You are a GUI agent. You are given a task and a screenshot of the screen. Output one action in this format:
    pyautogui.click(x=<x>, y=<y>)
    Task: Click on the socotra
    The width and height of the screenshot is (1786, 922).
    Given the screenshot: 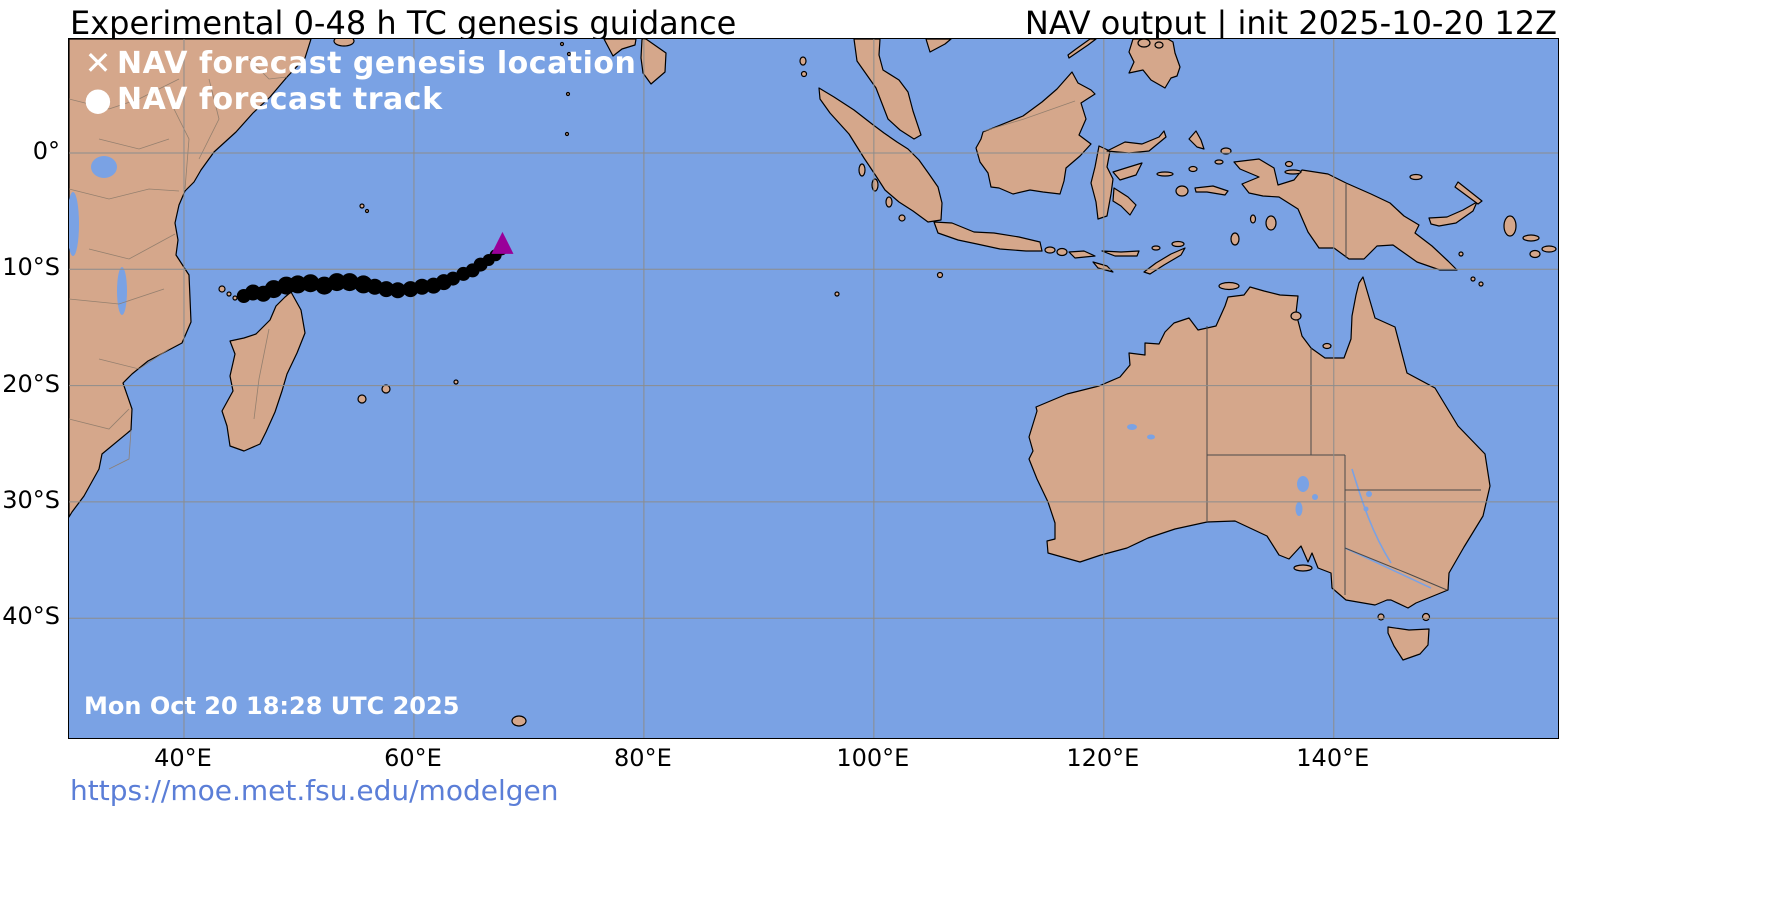 What is the action you would take?
    pyautogui.click(x=344, y=43)
    